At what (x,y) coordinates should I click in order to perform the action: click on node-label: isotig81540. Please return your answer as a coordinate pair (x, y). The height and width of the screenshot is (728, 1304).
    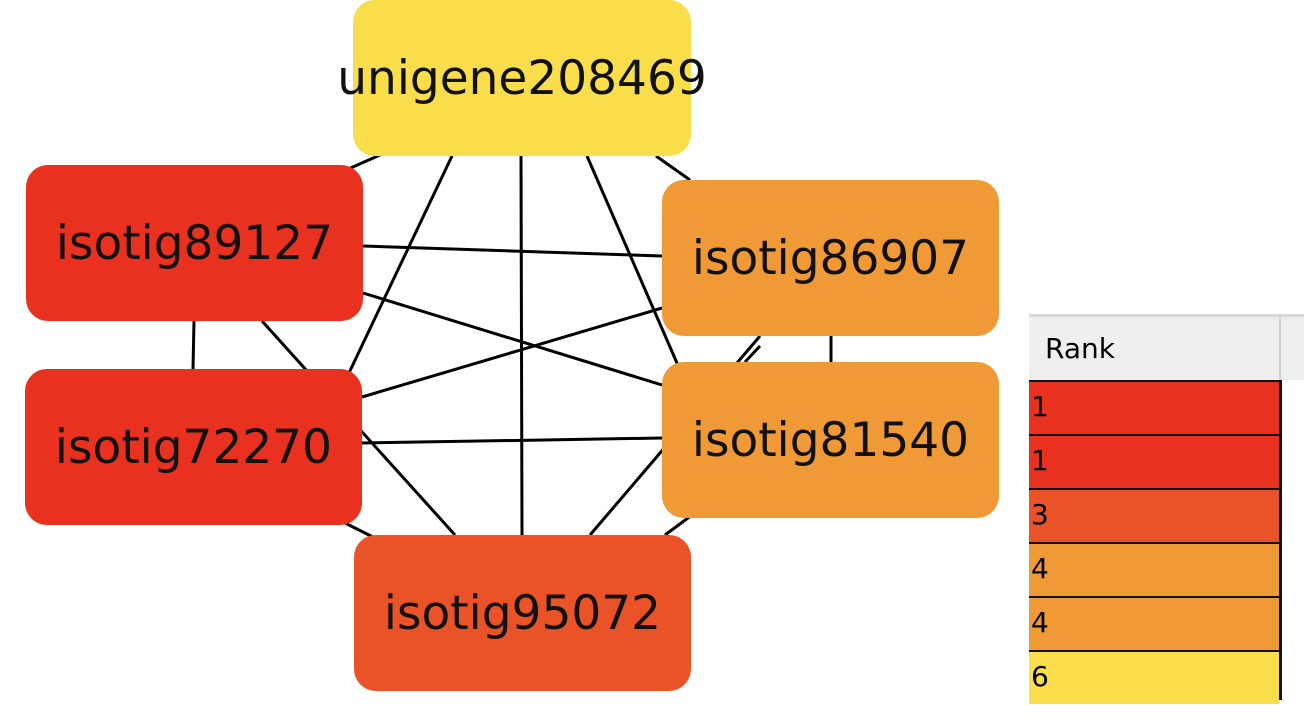
    Looking at the image, I should click on (830, 440).